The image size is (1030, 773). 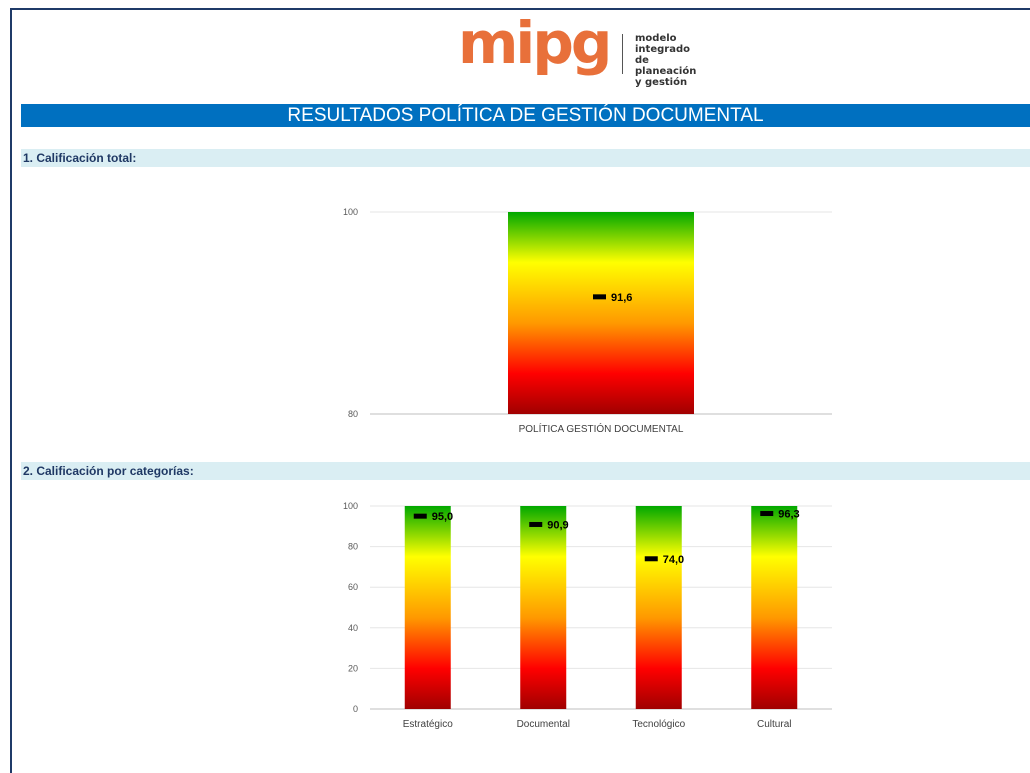 I want to click on data-label: 91,6, so click(x=621, y=298).